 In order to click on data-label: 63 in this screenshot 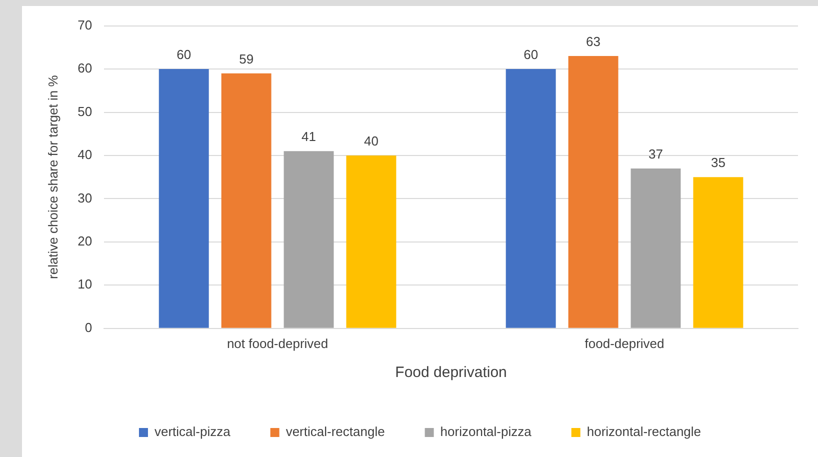, I will do `click(593, 42)`.